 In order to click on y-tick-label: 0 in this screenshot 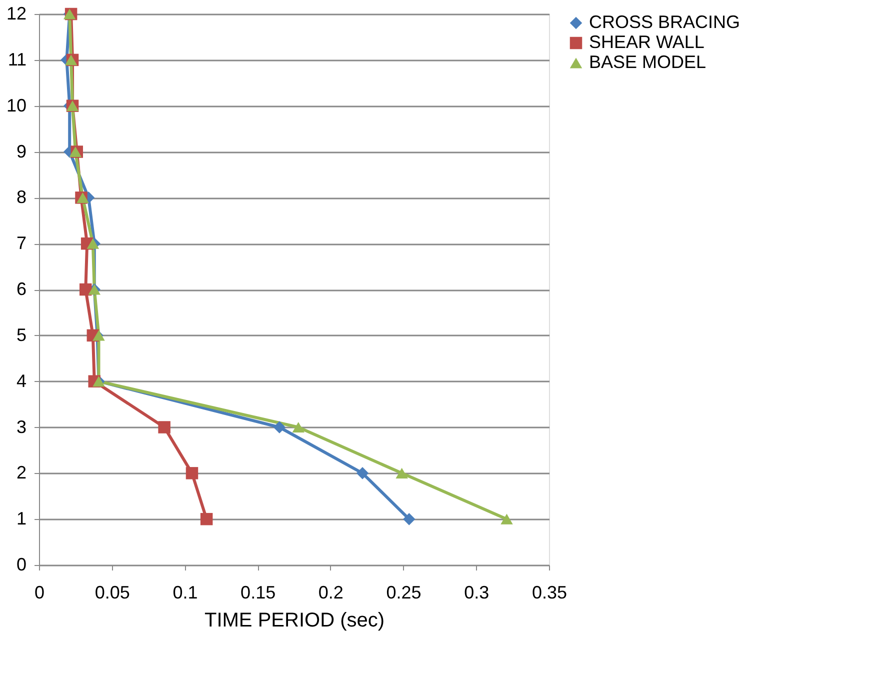, I will do `click(21, 564)`.